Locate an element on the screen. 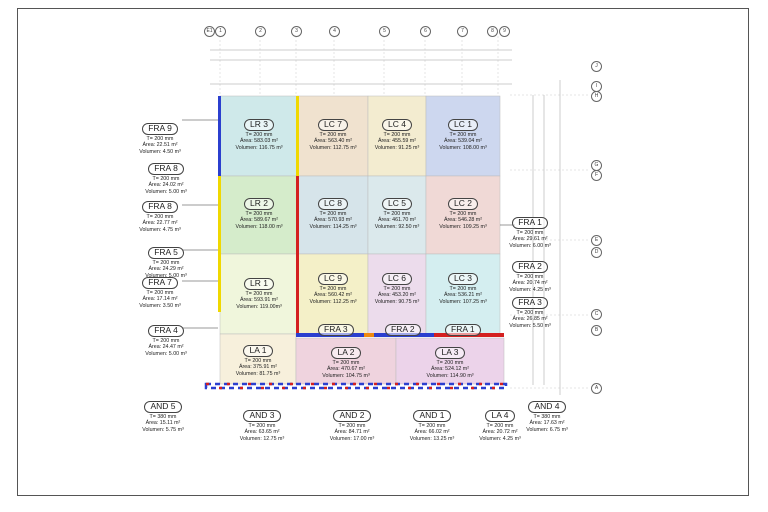 The height and width of the screenshot is (512, 768). side-label-name: FRA 4 is located at coordinates (166, 331).